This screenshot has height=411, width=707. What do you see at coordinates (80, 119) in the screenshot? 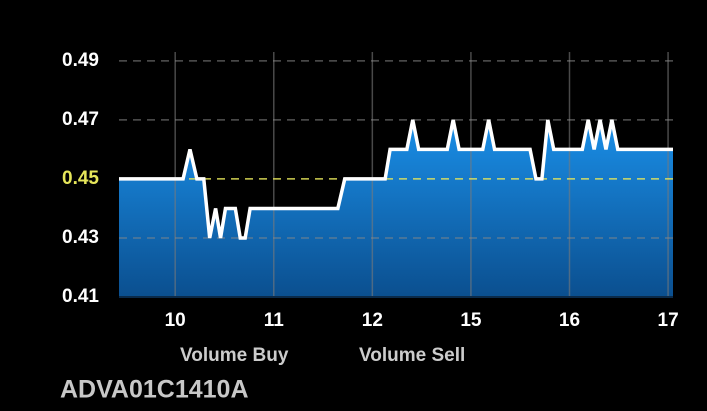
I see `y-tick-label: 0.47` at bounding box center [80, 119].